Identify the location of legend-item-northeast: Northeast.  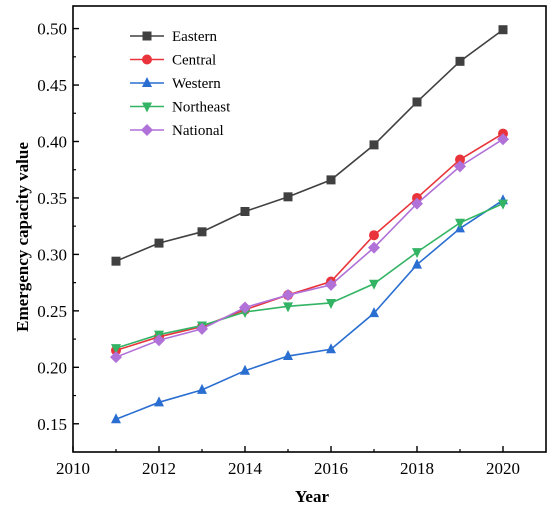
(180, 108).